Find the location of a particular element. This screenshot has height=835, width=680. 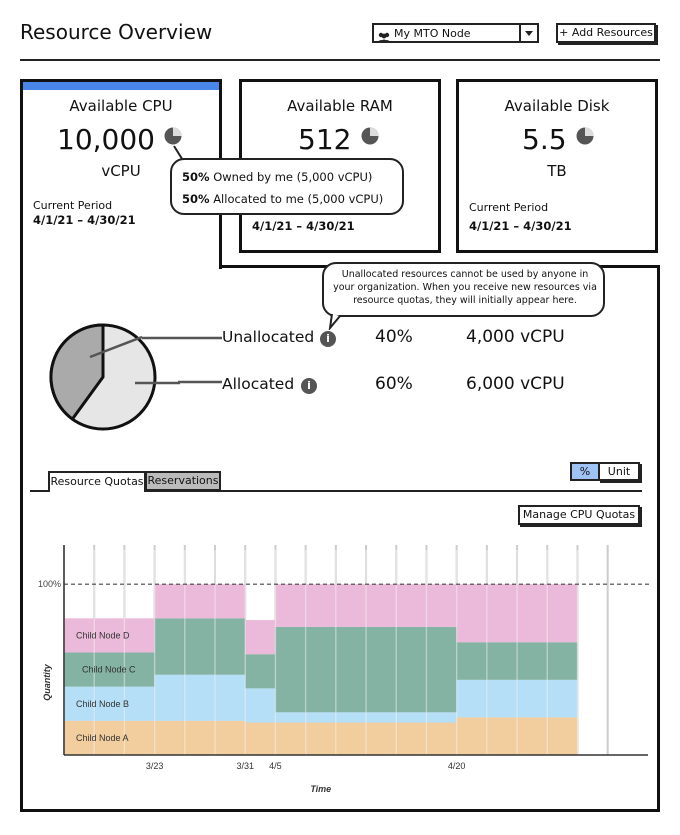

disk-value: 5.5 is located at coordinates (544, 139).